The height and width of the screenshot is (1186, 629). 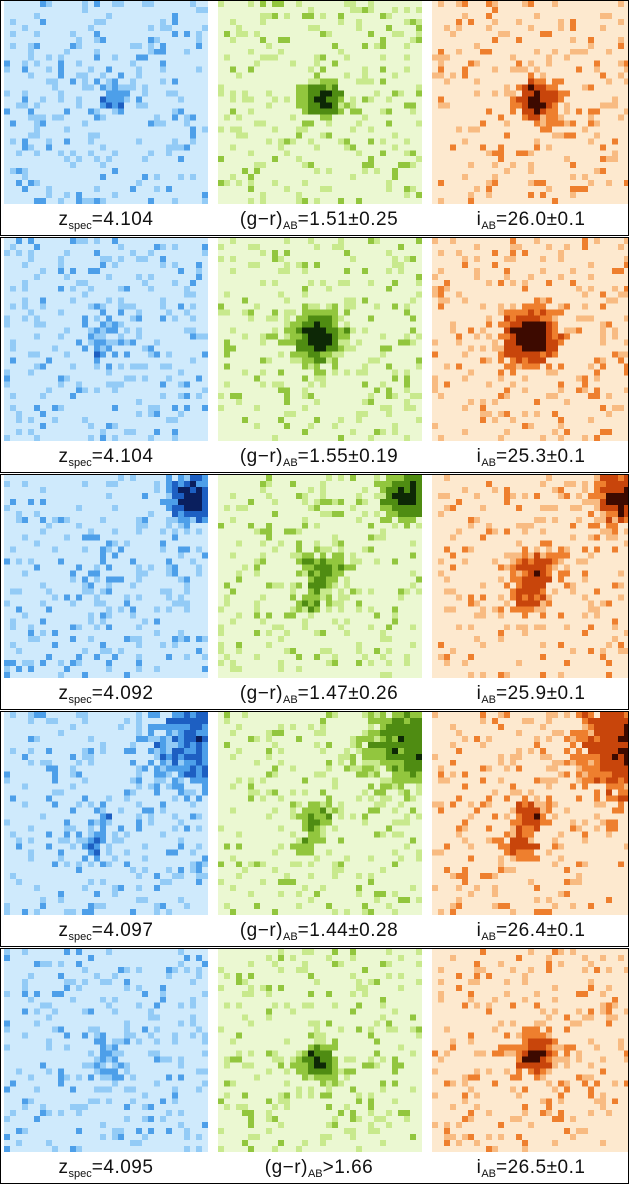 What do you see at coordinates (348, 456) in the screenshot?
I see `label-value: =1.55±0.19` at bounding box center [348, 456].